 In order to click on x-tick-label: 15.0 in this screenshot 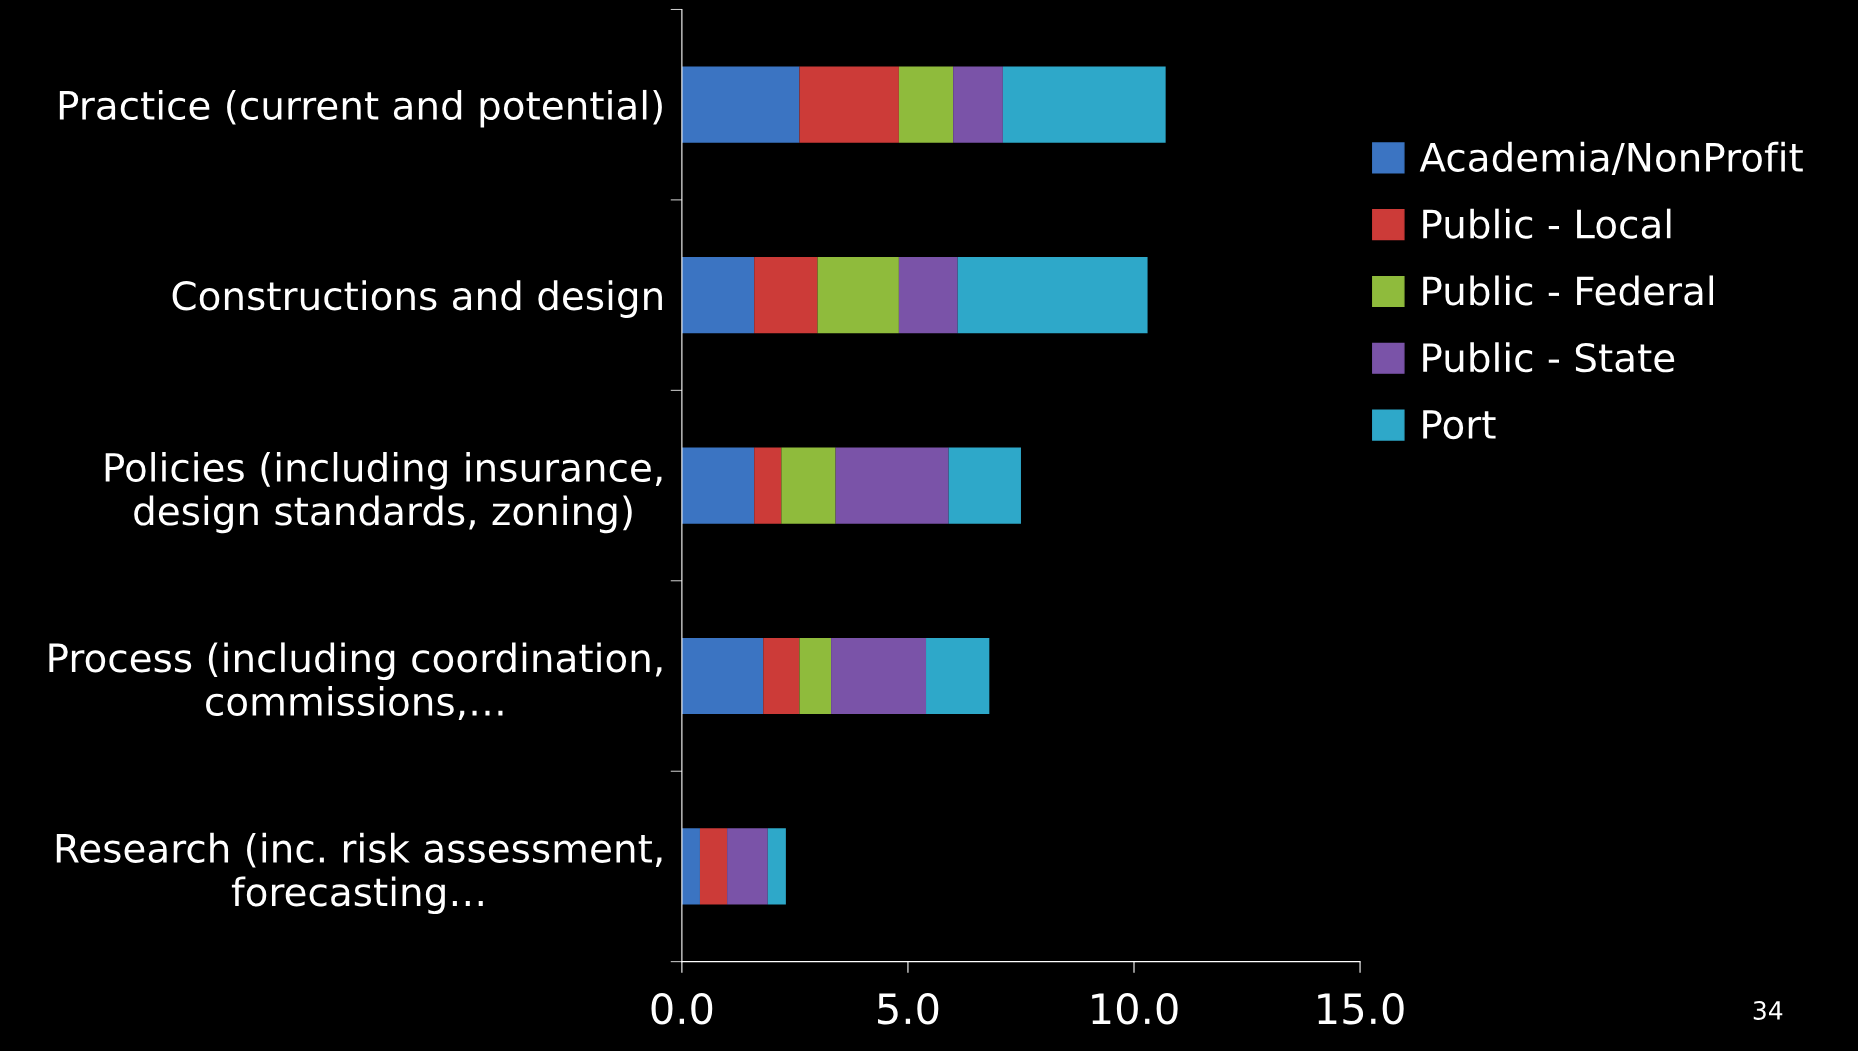, I will do `click(1361, 1008)`.